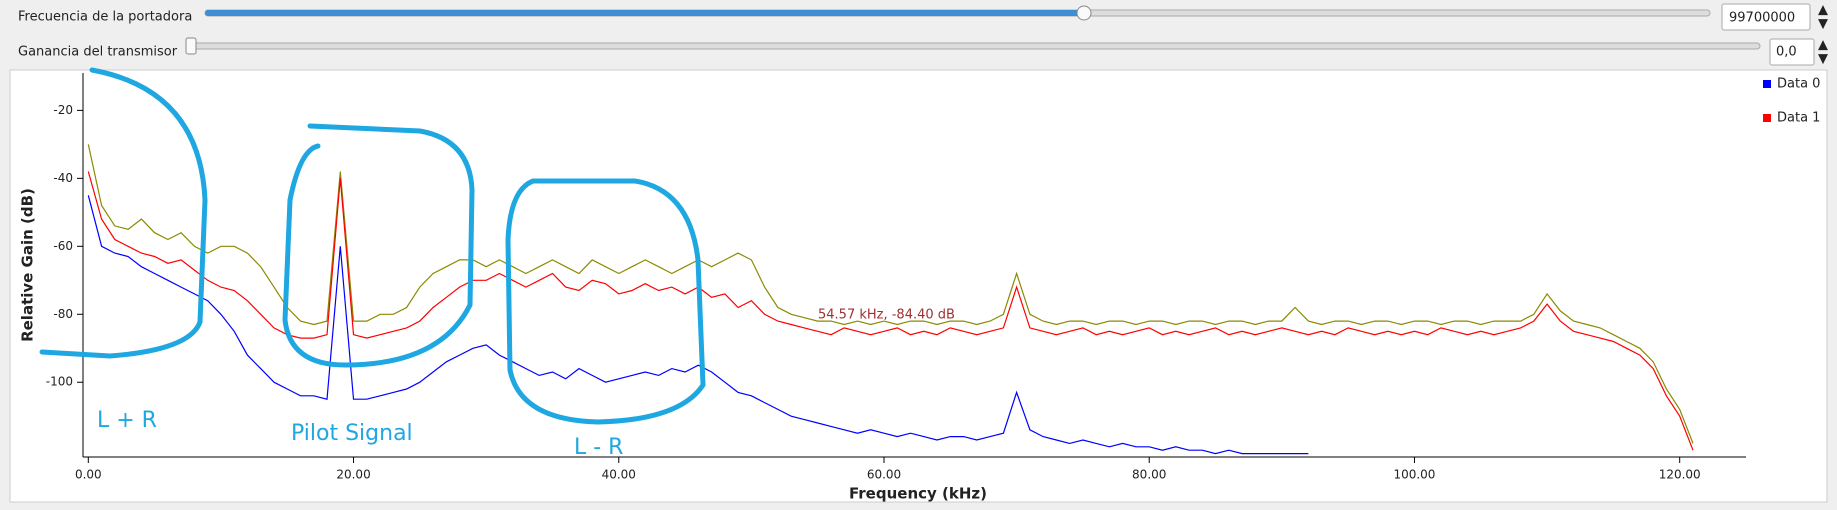 The width and height of the screenshot is (1837, 510). What do you see at coordinates (884, 475) in the screenshot?
I see `x-tick-label: 60.00` at bounding box center [884, 475].